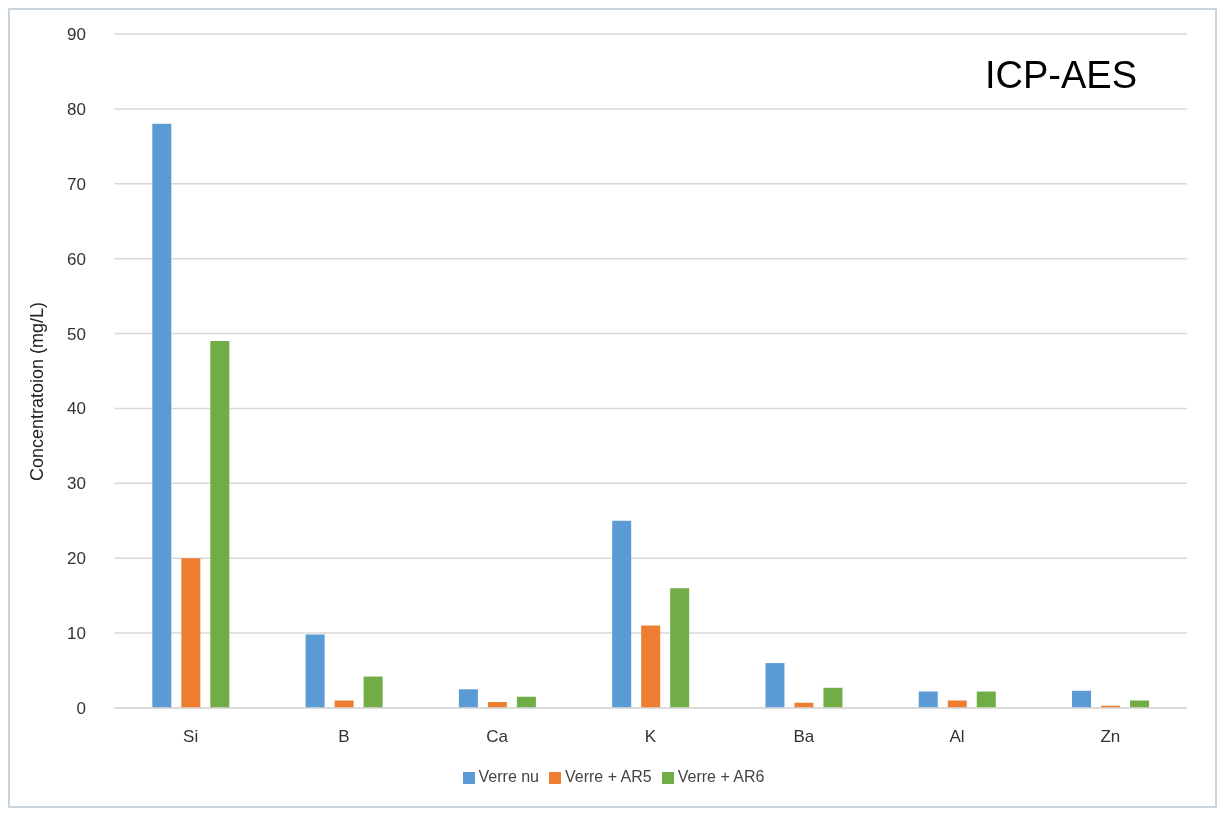  What do you see at coordinates (76, 634) in the screenshot?
I see `y-tick-label: 10` at bounding box center [76, 634].